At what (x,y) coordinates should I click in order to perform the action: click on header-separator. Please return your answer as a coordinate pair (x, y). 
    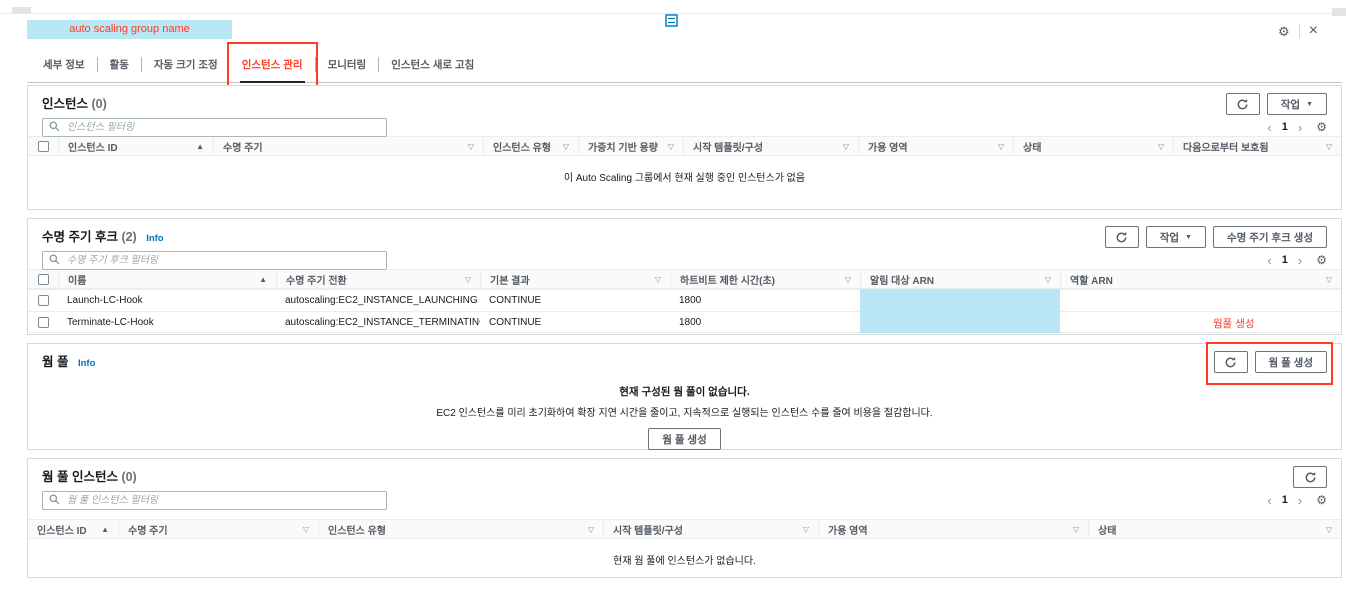
    Looking at the image, I should click on (1299, 31).